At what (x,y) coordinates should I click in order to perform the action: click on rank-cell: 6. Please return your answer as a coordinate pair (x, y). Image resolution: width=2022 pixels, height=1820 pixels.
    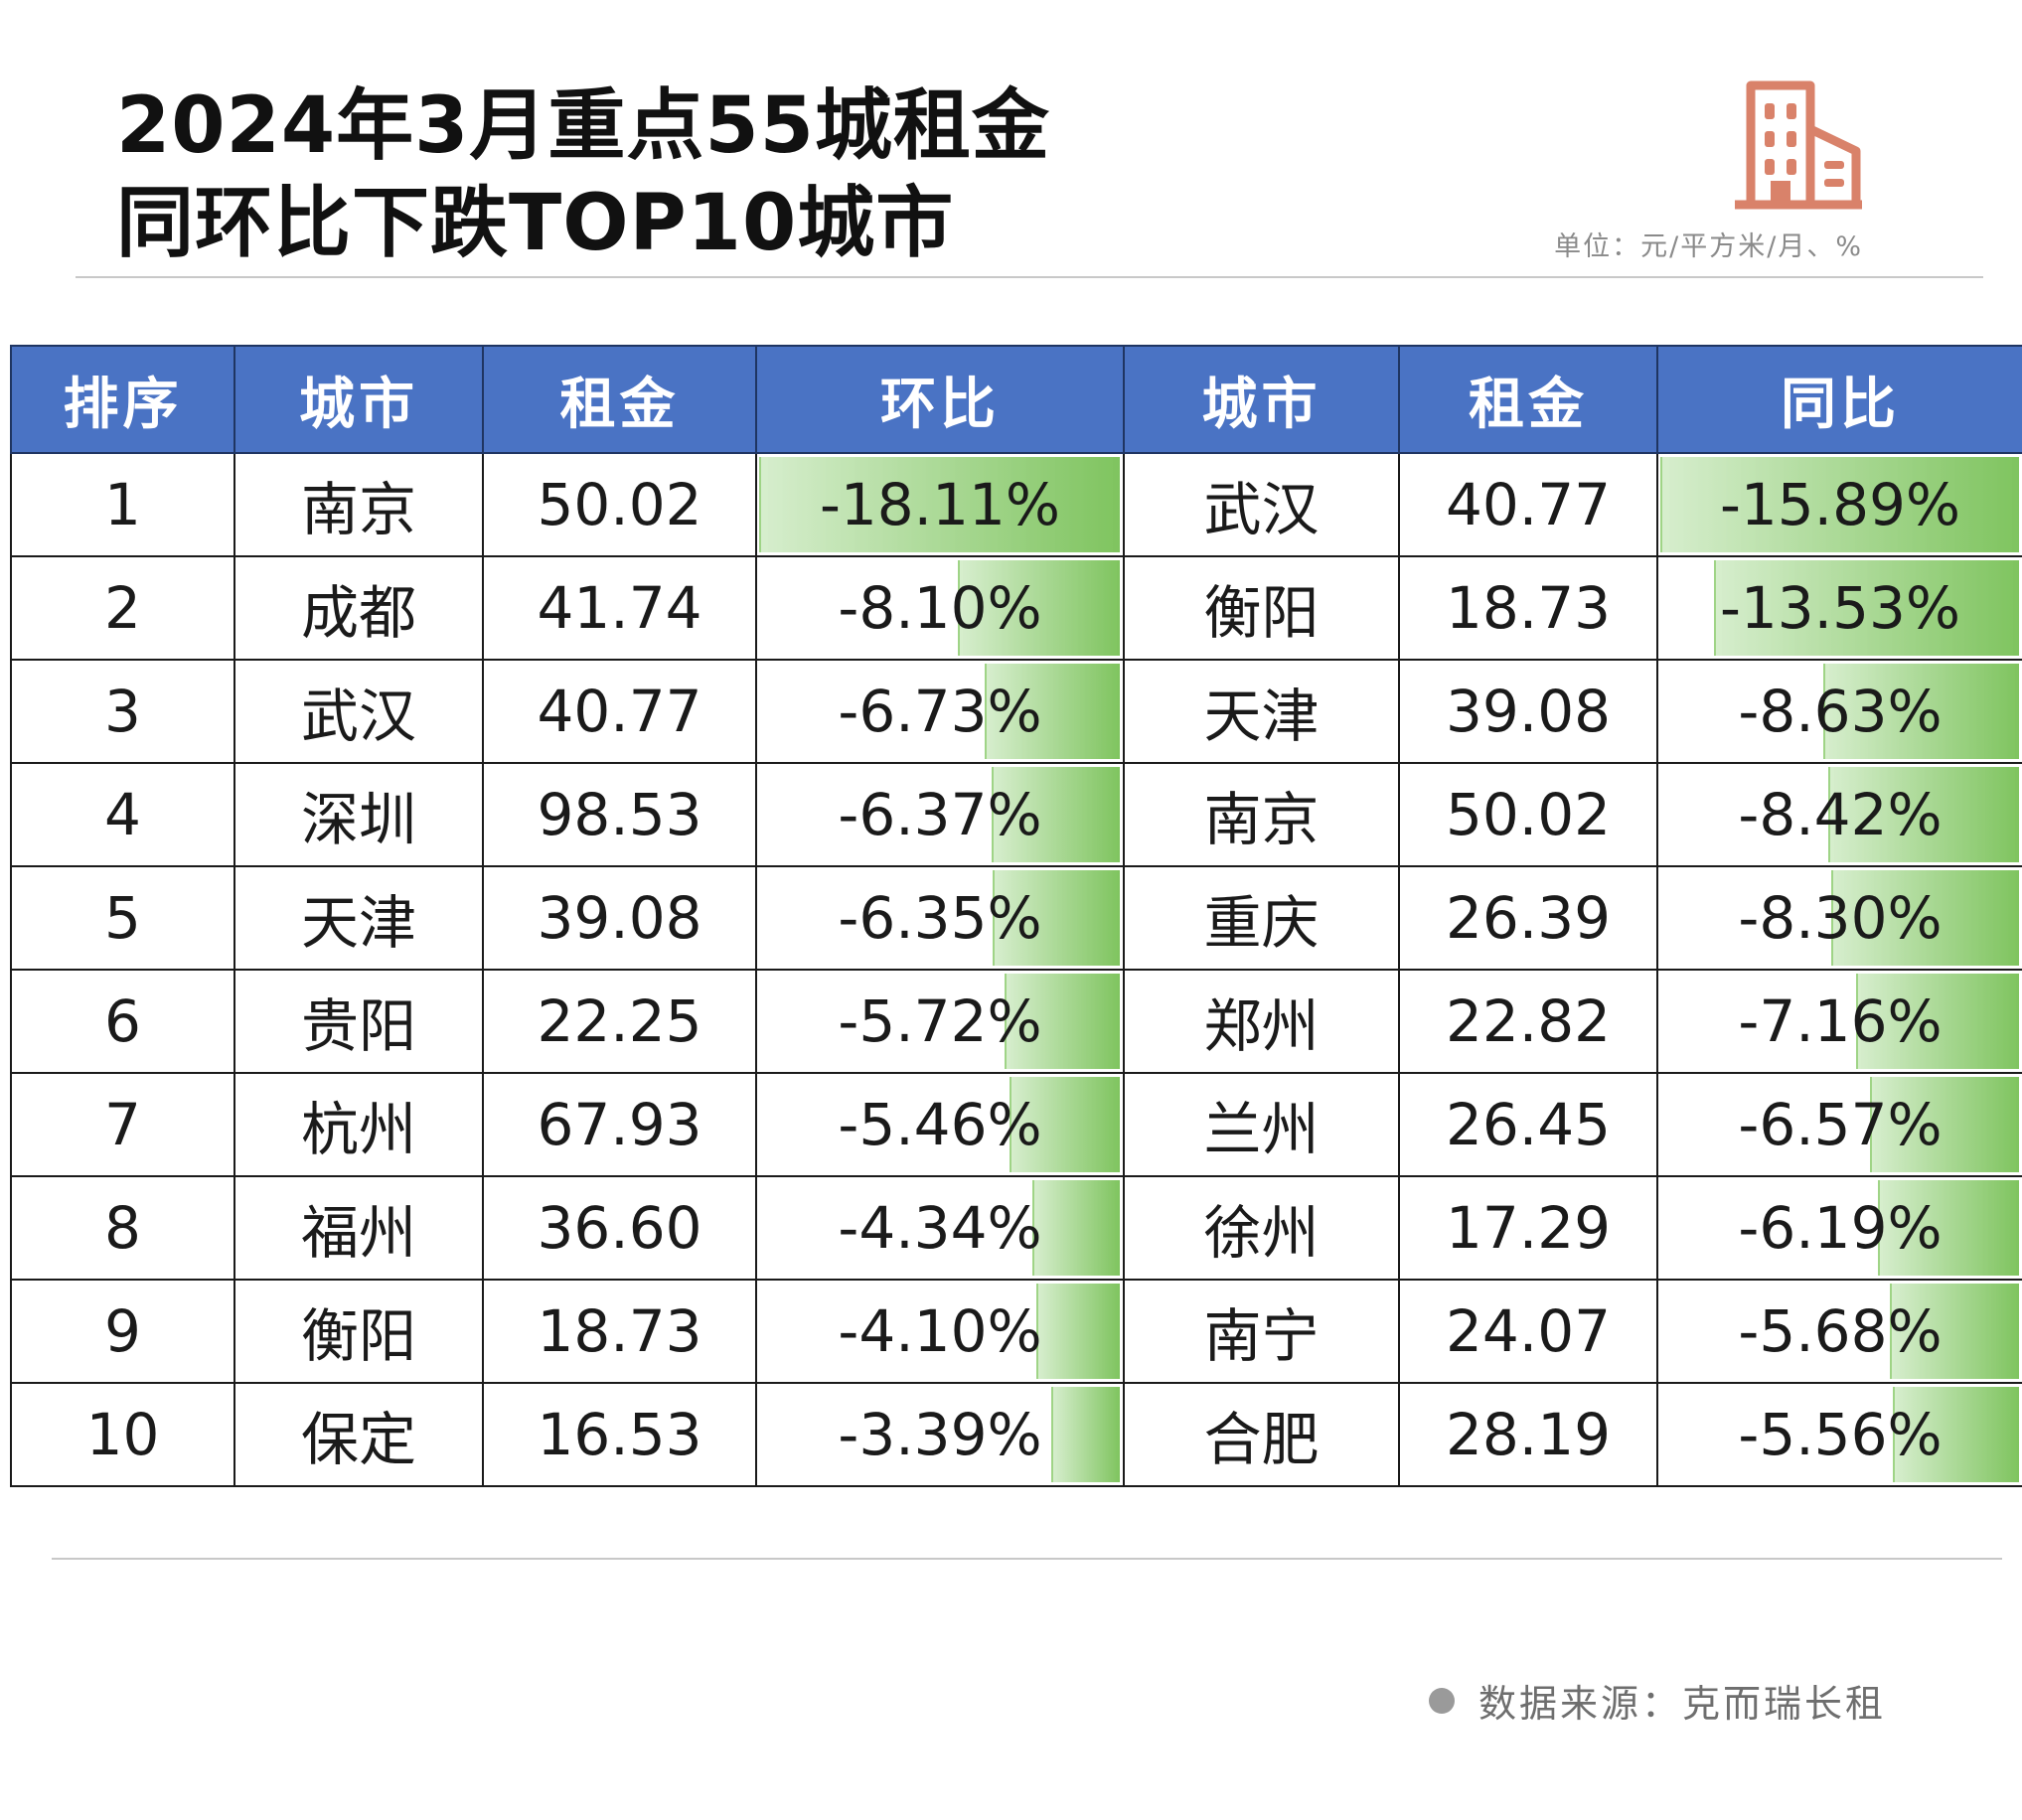
    Looking at the image, I should click on (123, 1021).